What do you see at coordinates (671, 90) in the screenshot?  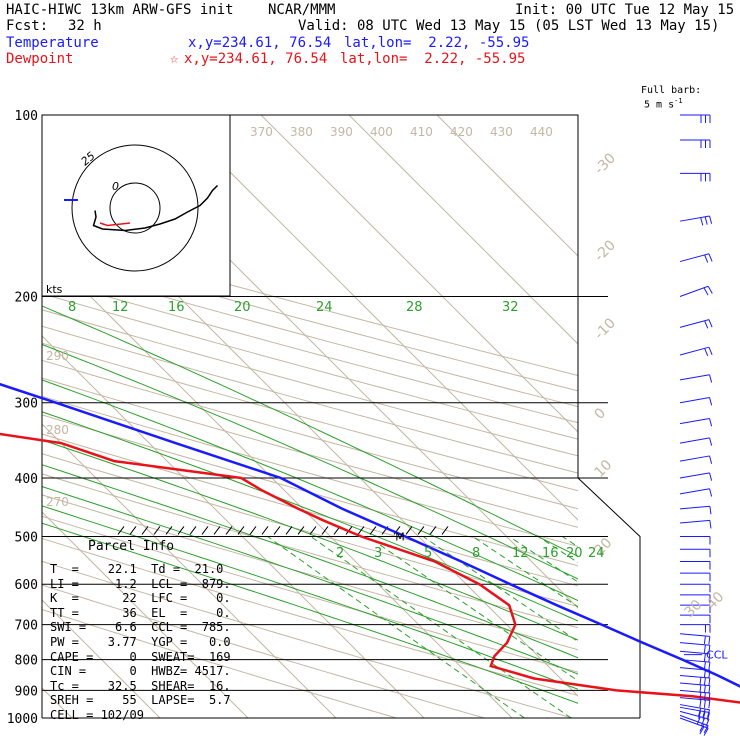 I see `barb-legend-title: Full barb:` at bounding box center [671, 90].